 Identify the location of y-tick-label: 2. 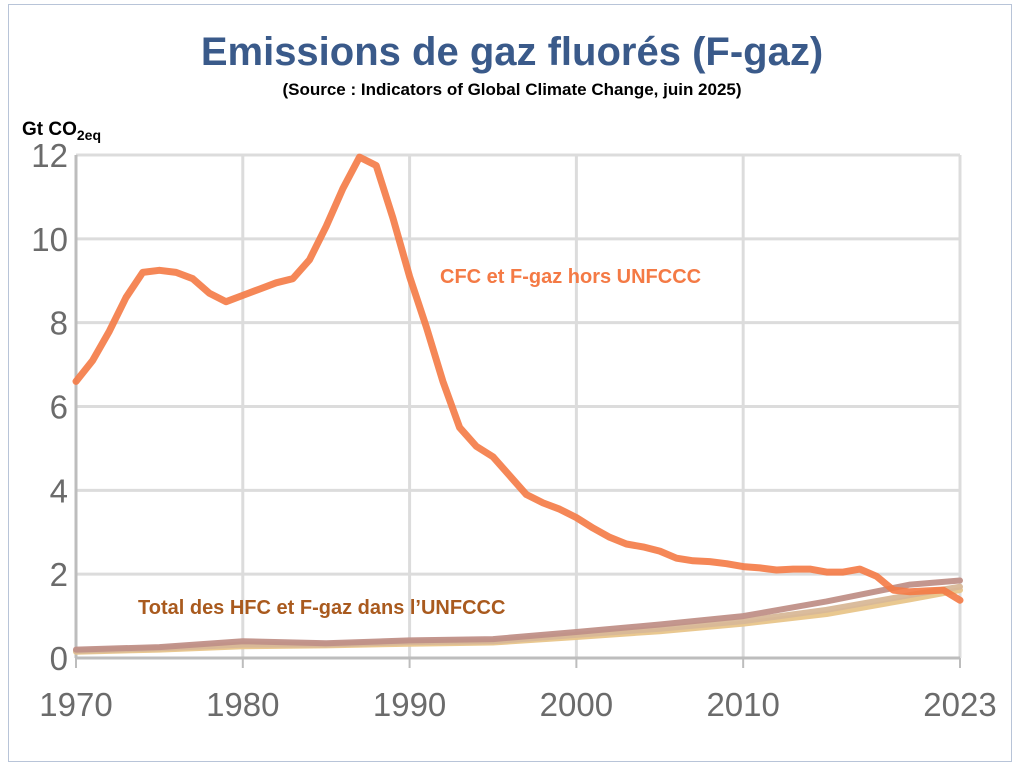
(59, 574).